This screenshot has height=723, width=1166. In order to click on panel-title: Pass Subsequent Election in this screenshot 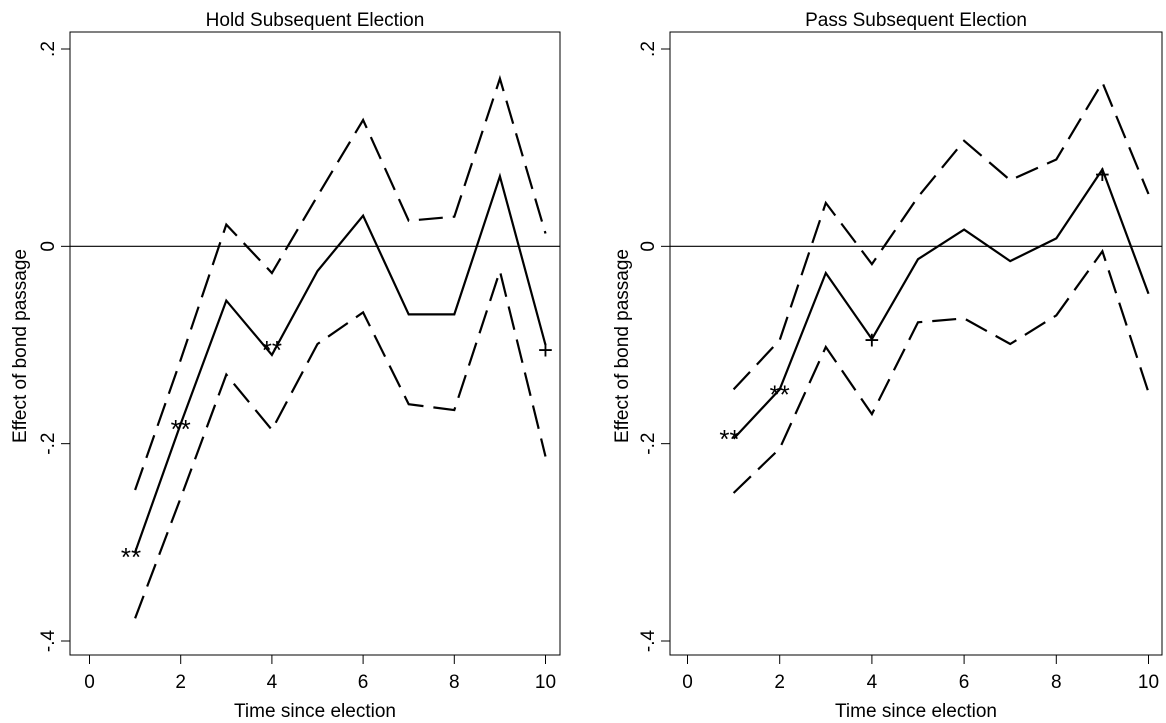, I will do `click(916, 20)`.